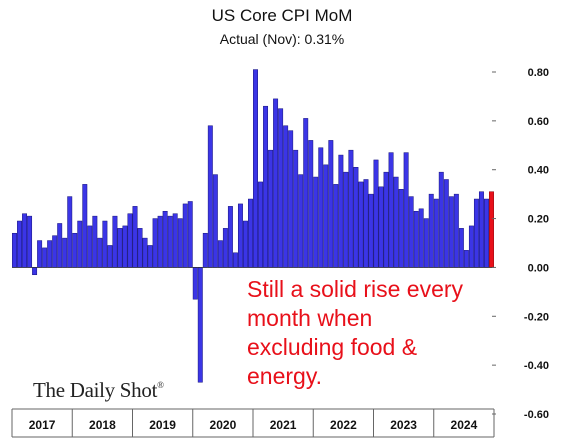 The height and width of the screenshot is (447, 564). I want to click on x-tick-label: 2017, so click(42, 425).